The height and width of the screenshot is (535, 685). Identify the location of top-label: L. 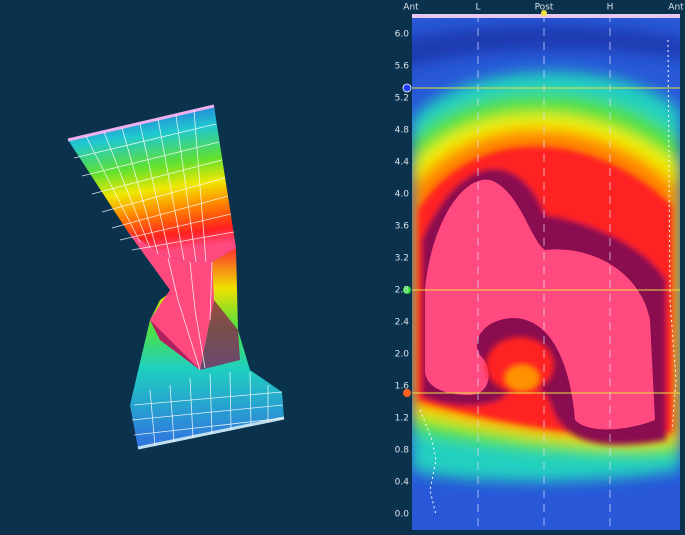
(477, 8).